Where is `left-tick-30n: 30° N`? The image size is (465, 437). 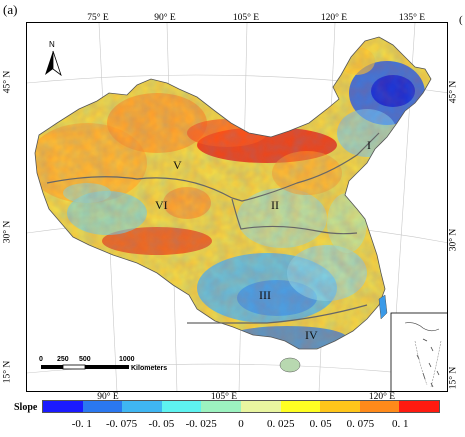
left-tick-30n: 30° N is located at coordinates (7, 232).